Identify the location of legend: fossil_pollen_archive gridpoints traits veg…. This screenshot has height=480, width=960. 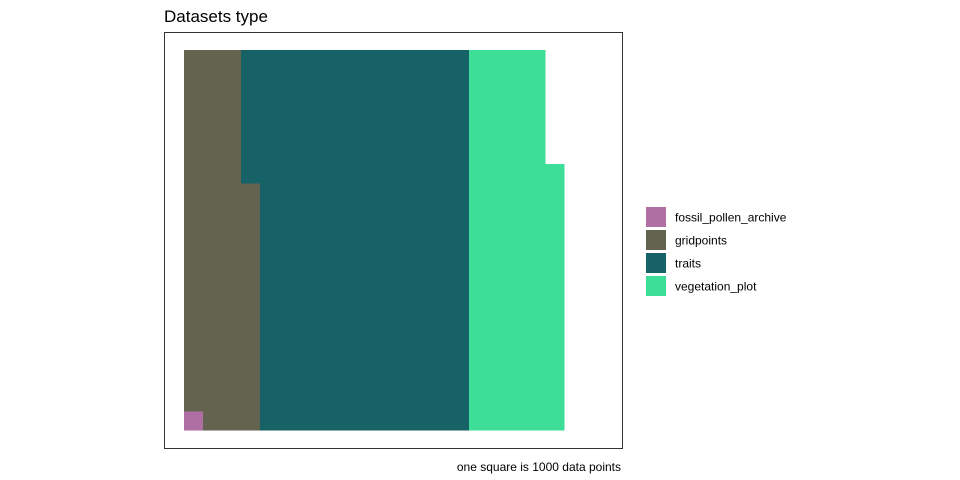
(716, 251).